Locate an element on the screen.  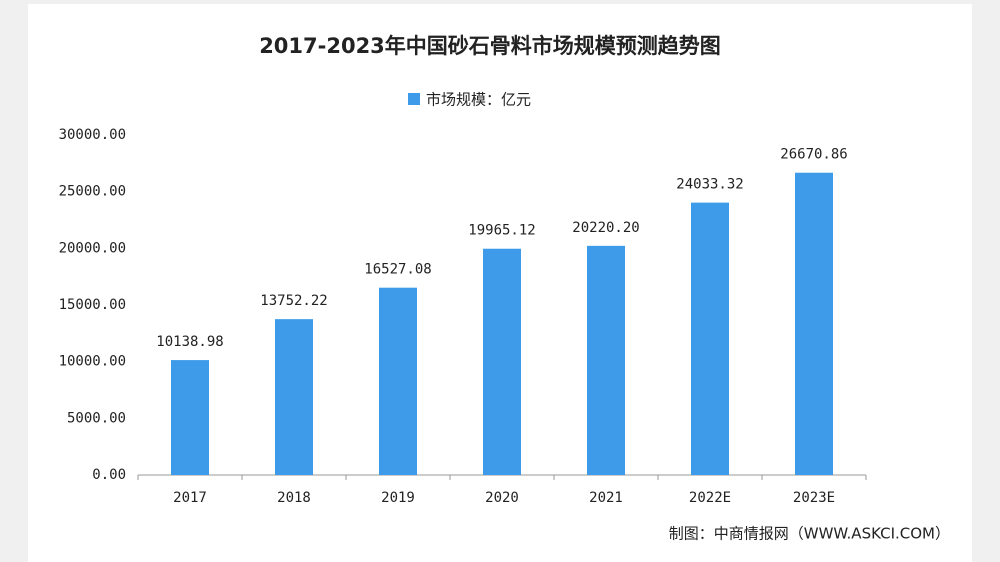
x-tick-label: 2018 is located at coordinates (294, 498).